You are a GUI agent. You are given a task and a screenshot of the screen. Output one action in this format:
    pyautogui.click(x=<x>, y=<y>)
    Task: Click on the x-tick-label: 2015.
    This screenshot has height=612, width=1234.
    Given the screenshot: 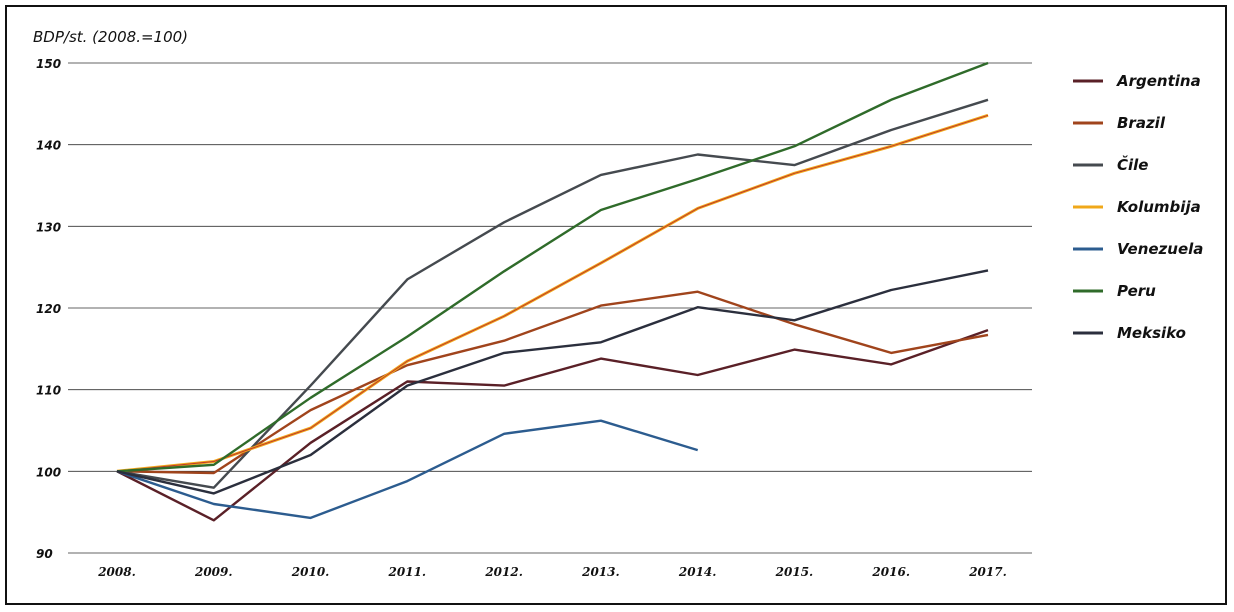 What is the action you would take?
    pyautogui.click(x=794, y=572)
    